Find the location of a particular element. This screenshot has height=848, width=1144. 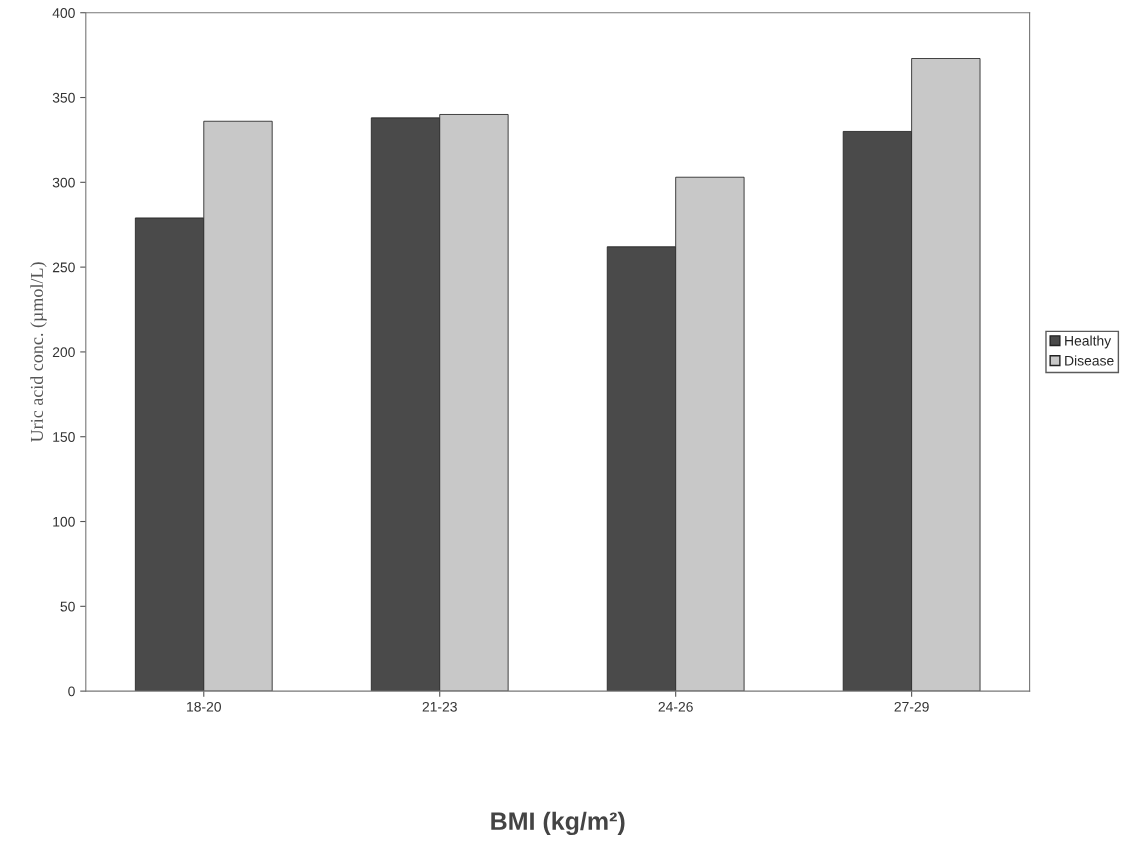

x-tick-label: 24-26 is located at coordinates (675, 706).